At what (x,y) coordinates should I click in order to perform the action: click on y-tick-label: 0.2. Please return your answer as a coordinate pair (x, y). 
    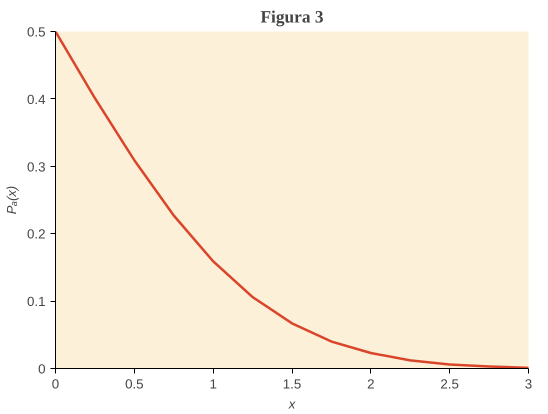
    Looking at the image, I should click on (36, 234).